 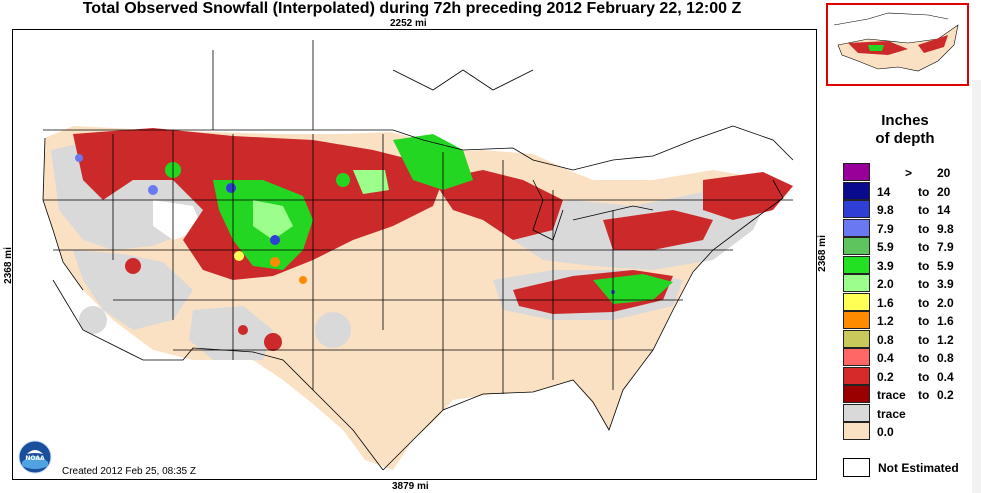 What do you see at coordinates (945, 265) in the screenshot?
I see `legend-hi: 5.9` at bounding box center [945, 265].